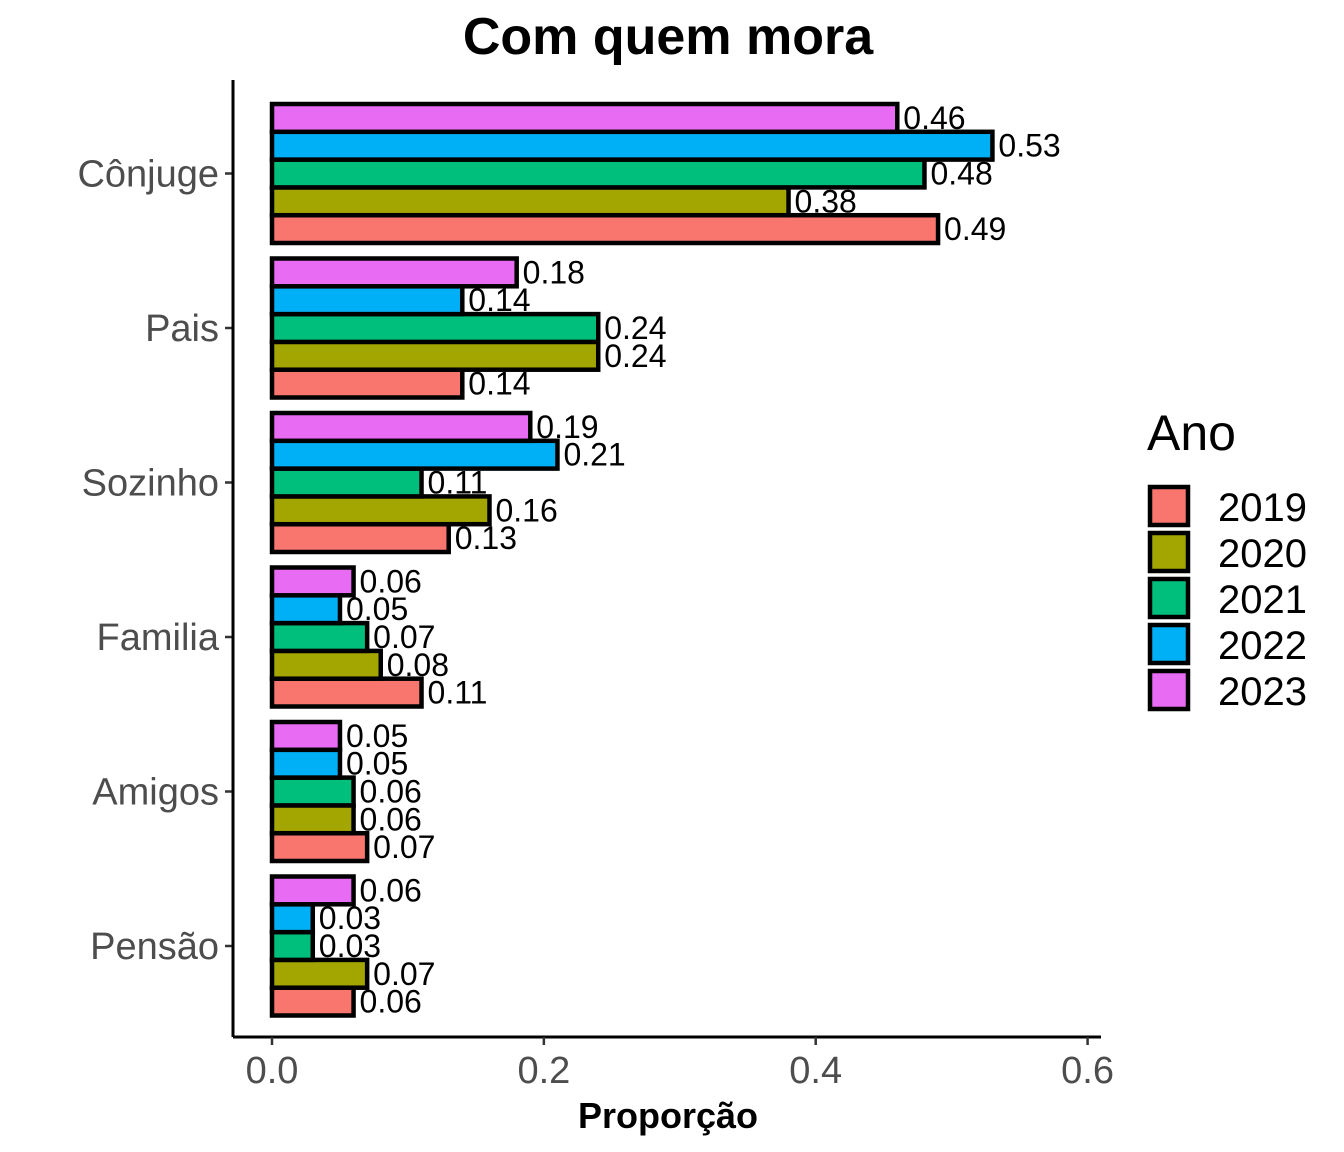 This screenshot has width=1344, height=1152. What do you see at coordinates (526, 510) in the screenshot?
I see `data-label: 0.16` at bounding box center [526, 510].